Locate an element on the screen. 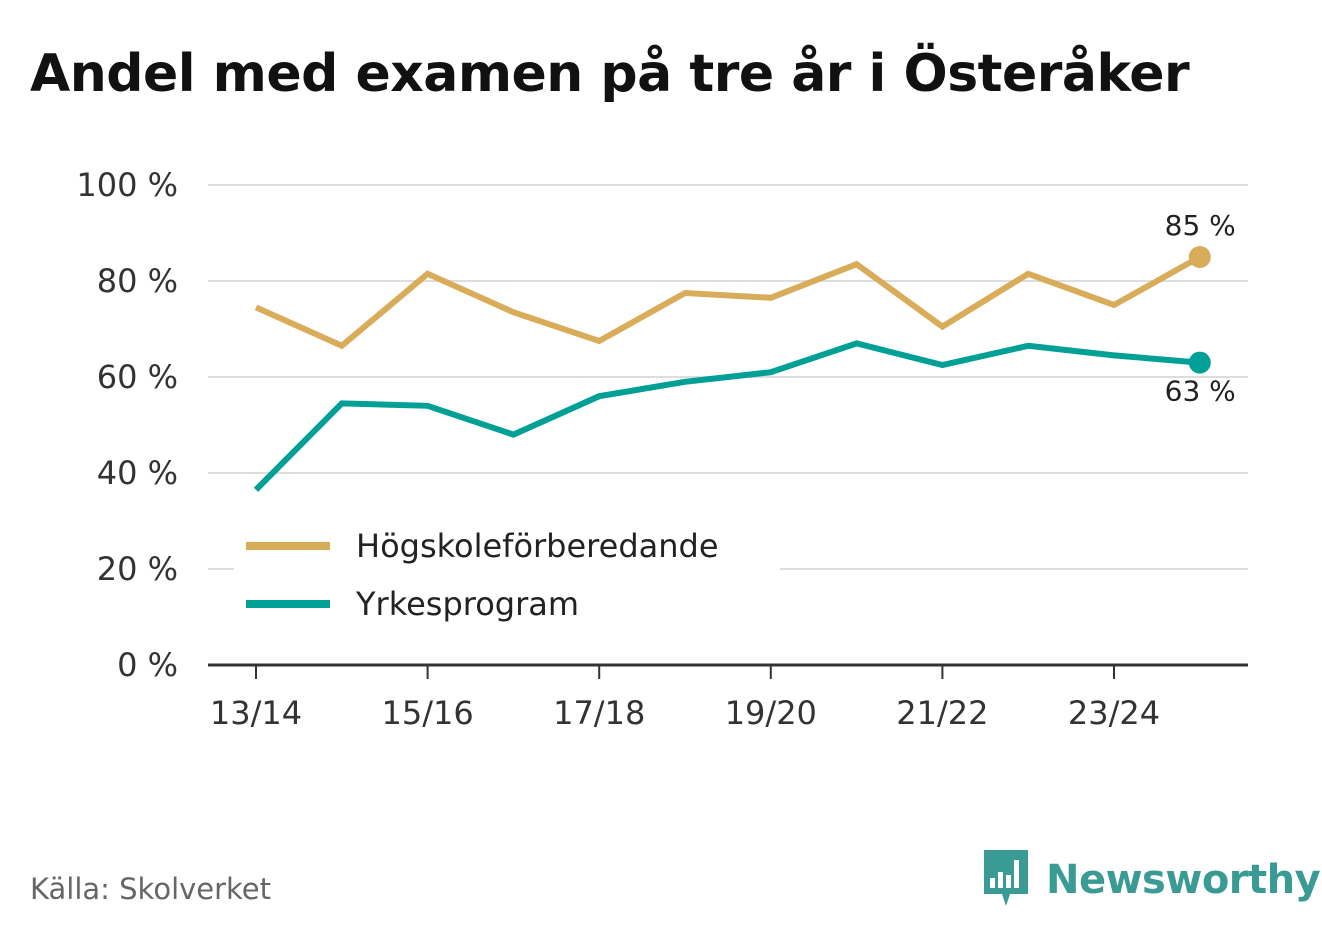 The height and width of the screenshot is (939, 1322). x-tick-label: 23/24 is located at coordinates (1114, 713).